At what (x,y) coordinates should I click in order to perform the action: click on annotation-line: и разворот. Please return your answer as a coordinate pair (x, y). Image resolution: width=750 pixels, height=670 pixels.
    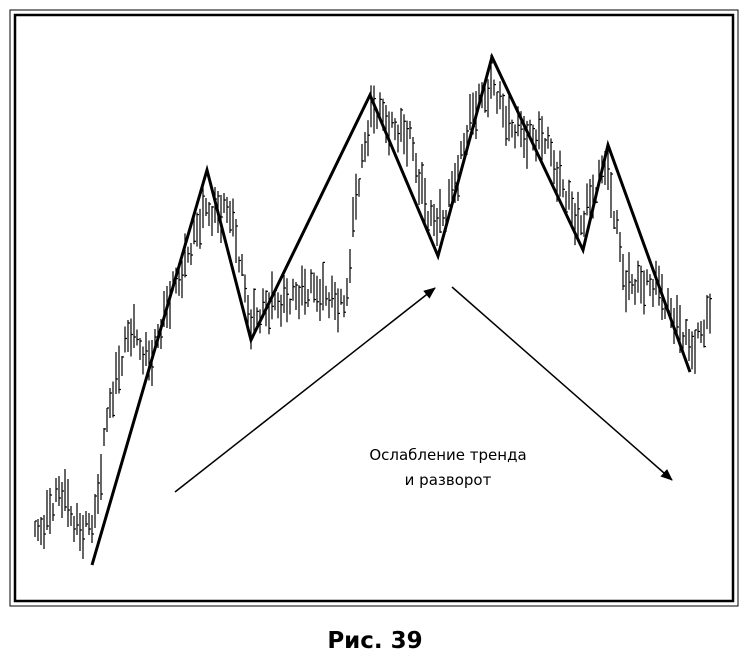
    Looking at the image, I should click on (448, 480).